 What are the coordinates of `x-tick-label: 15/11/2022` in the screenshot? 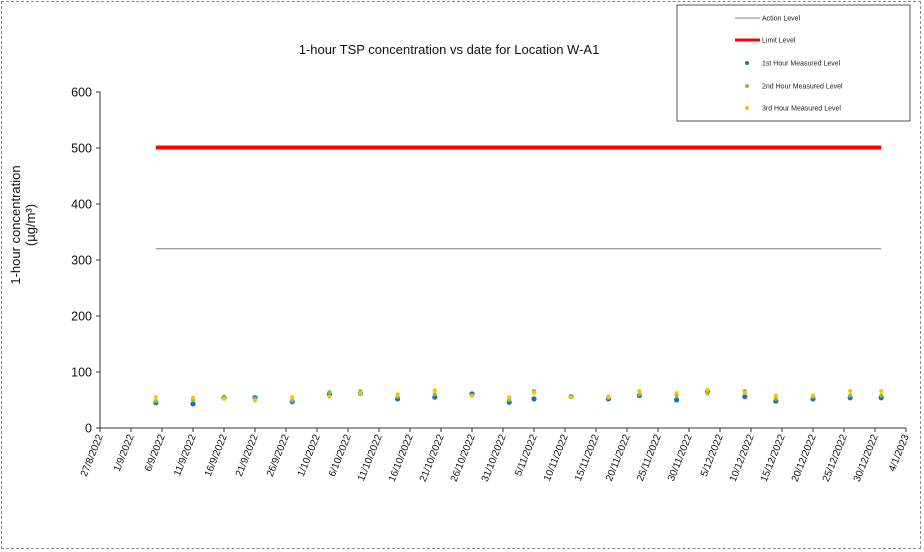 It's located at (587, 458).